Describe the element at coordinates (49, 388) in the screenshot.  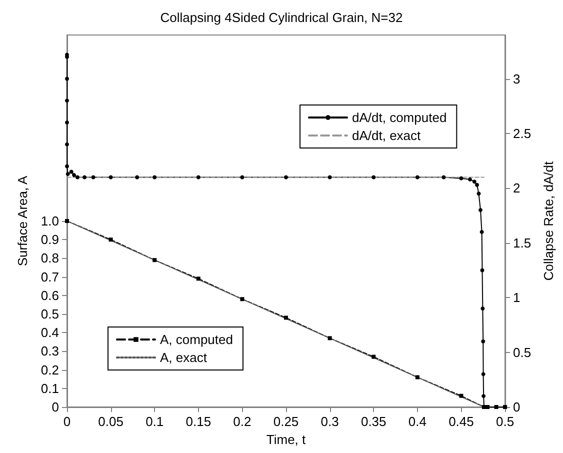
I see `y-tick-label: 0.1` at that location.